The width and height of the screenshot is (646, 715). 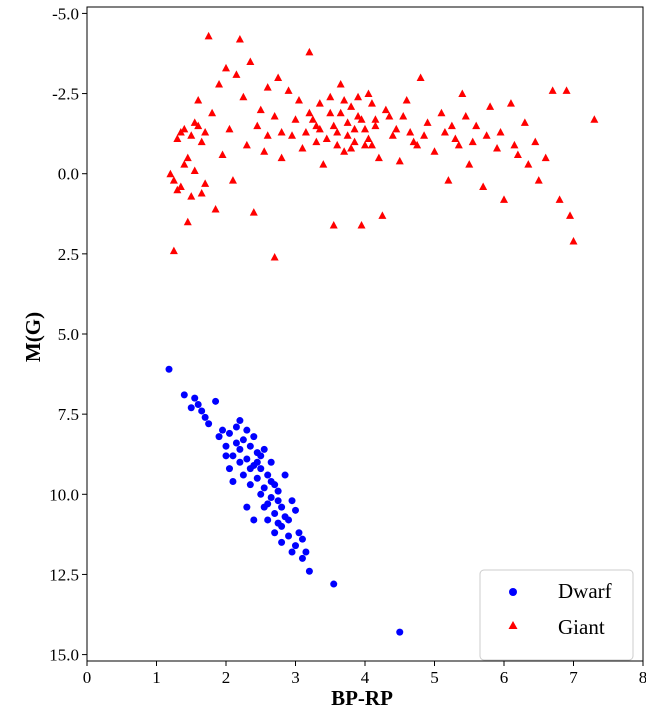 I want to click on series-dwarf, so click(x=284, y=500).